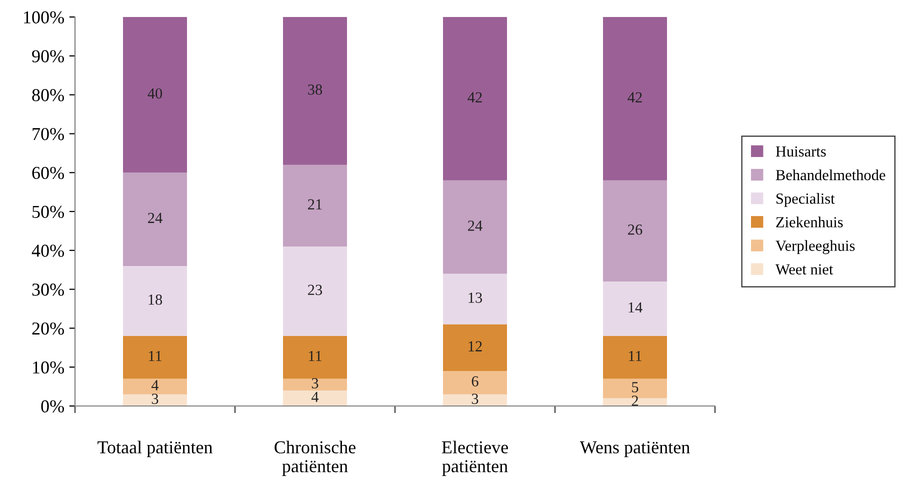  I want to click on y-tick-label: 30%, so click(48, 290).